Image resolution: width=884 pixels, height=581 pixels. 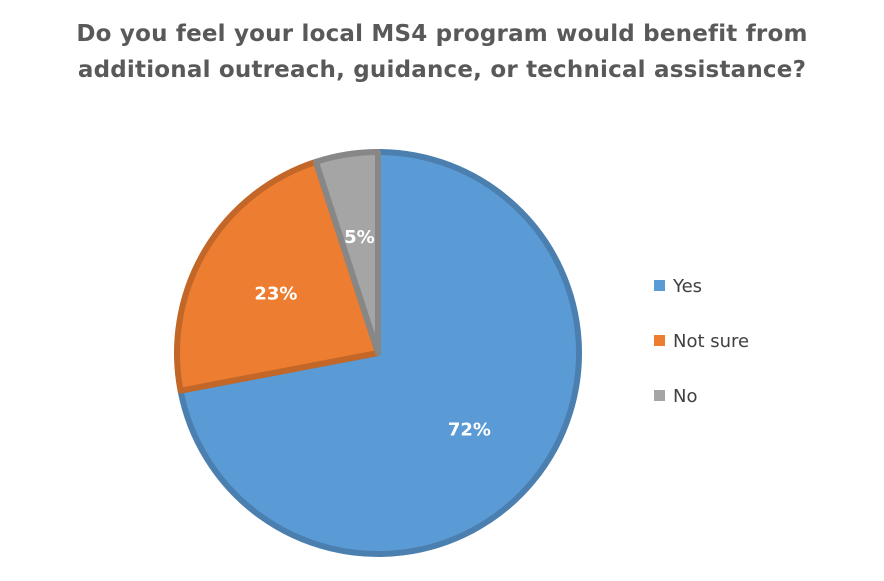 I want to click on pie-data-labels: 72% 23% 5%, so click(x=372, y=334).